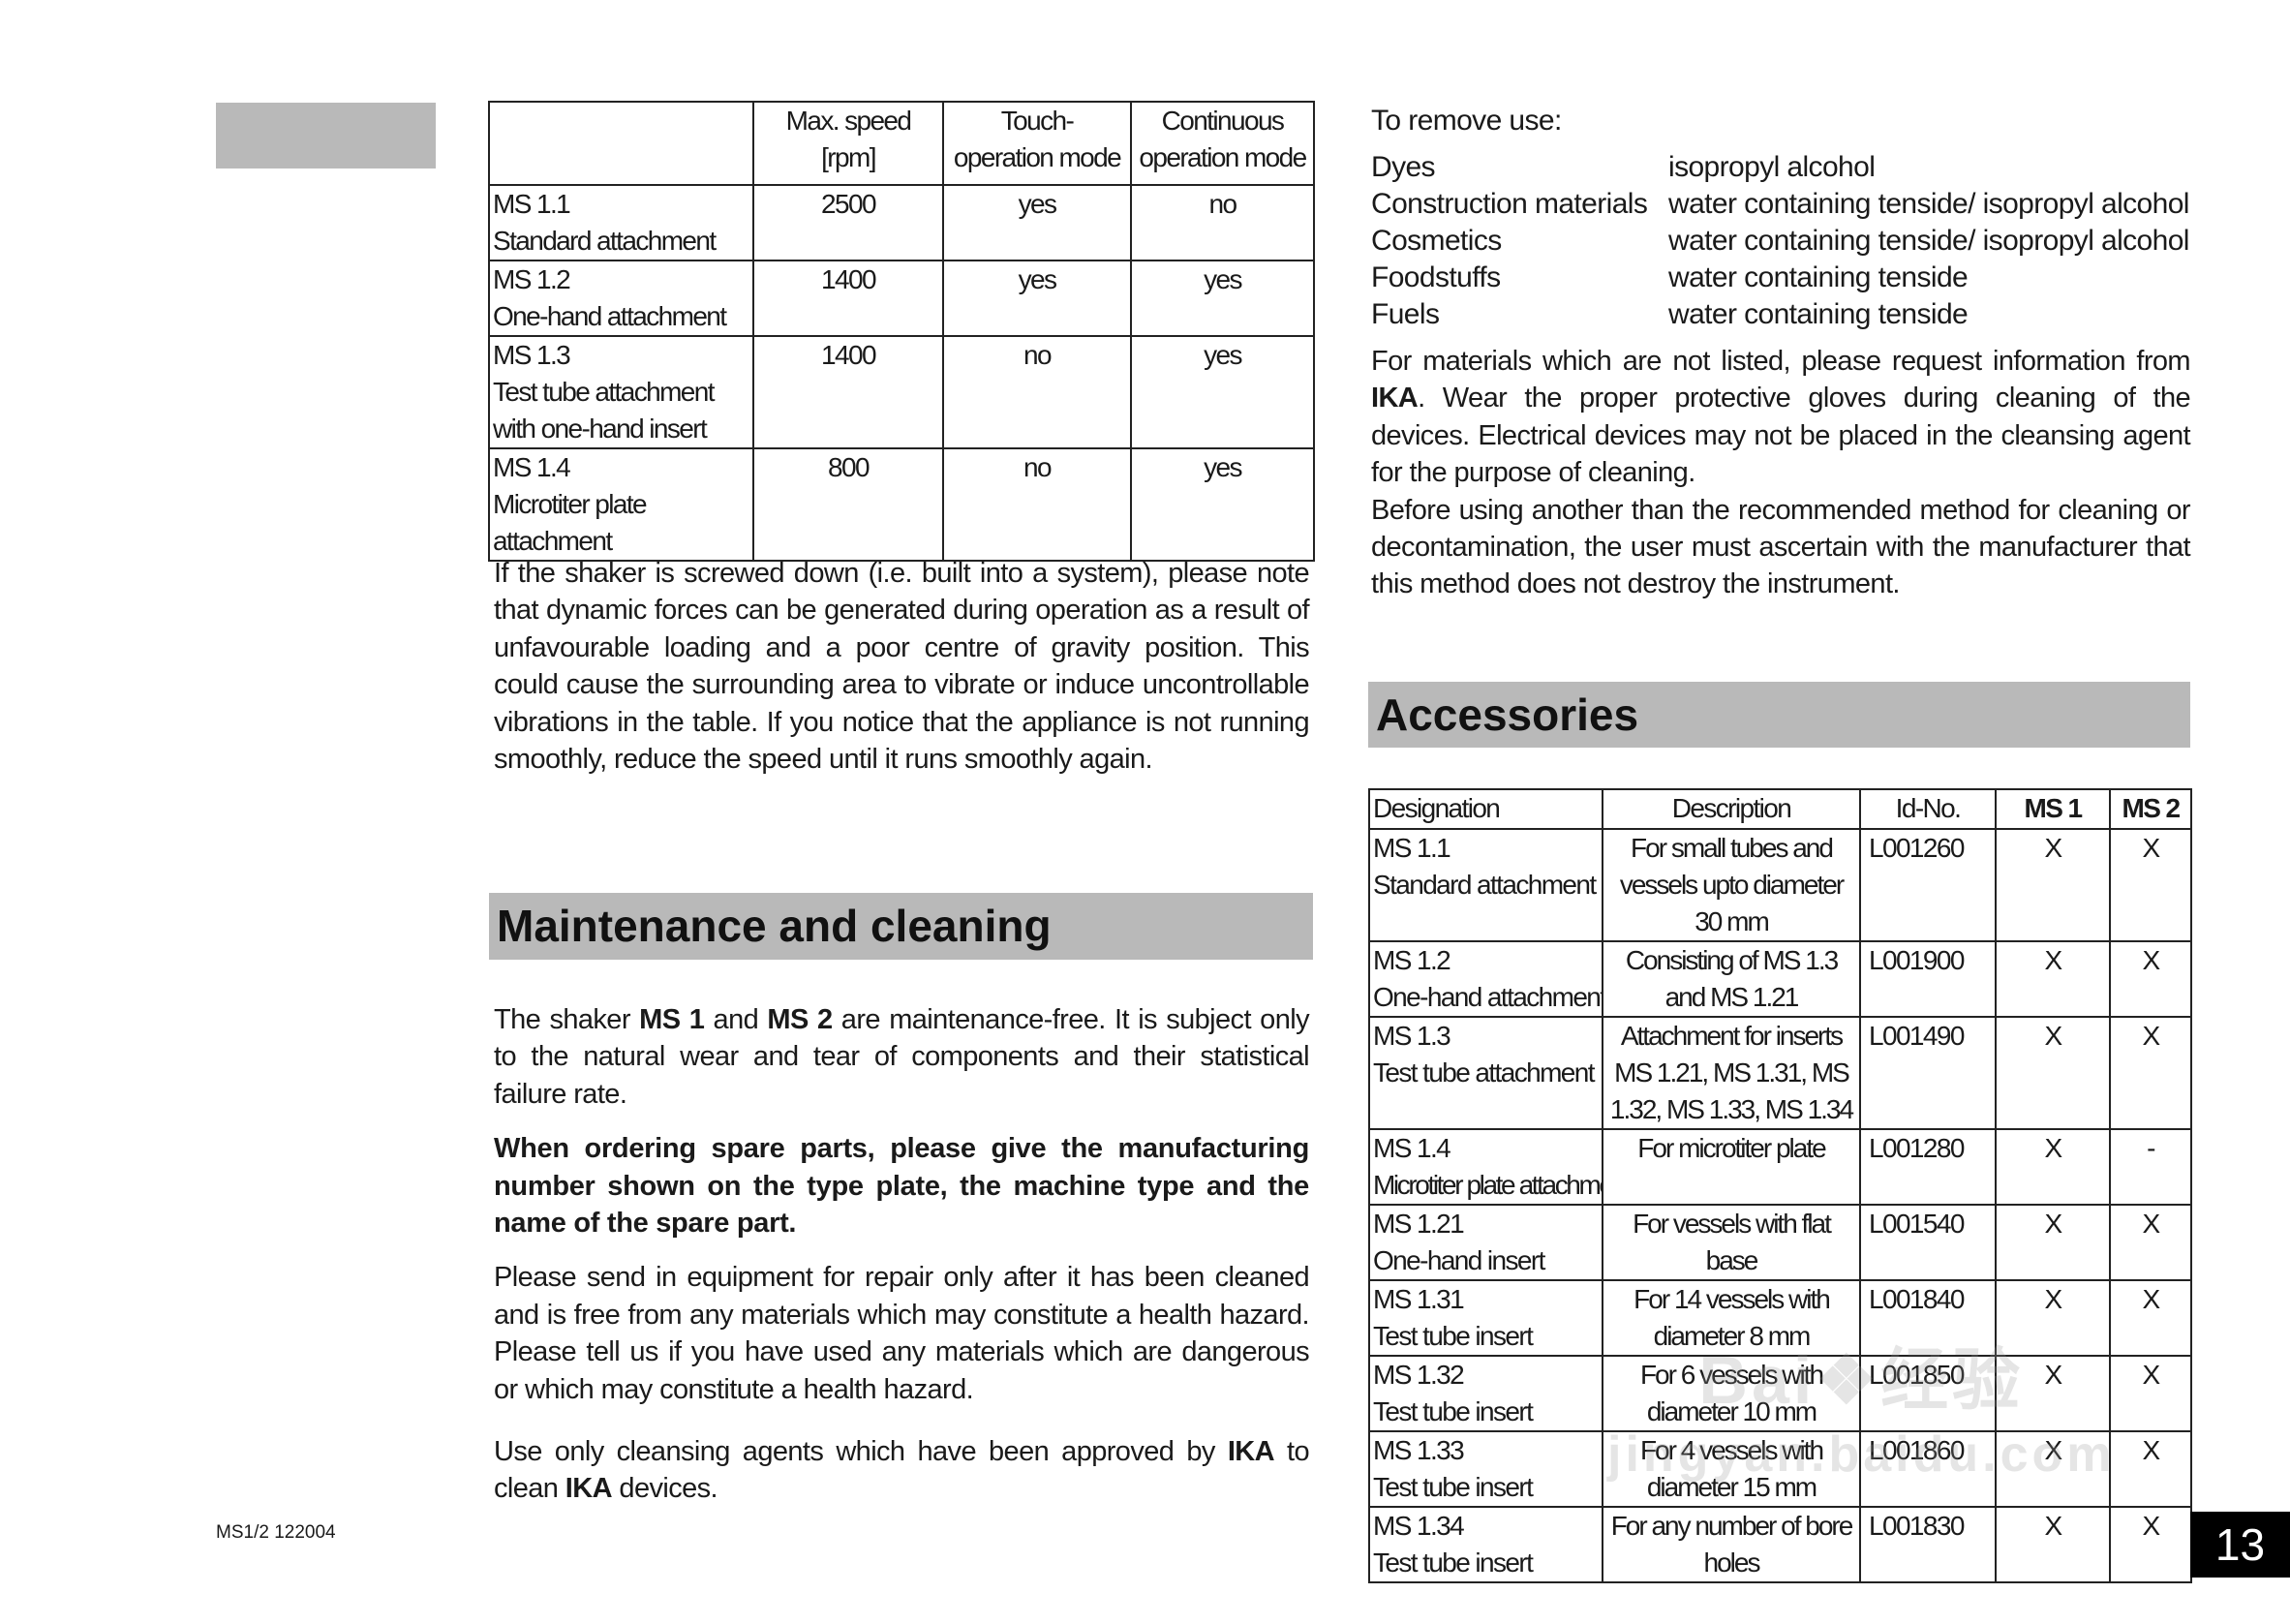 The image size is (2290, 1624). What do you see at coordinates (532, 279) in the screenshot?
I see `designation: MS 1.2` at bounding box center [532, 279].